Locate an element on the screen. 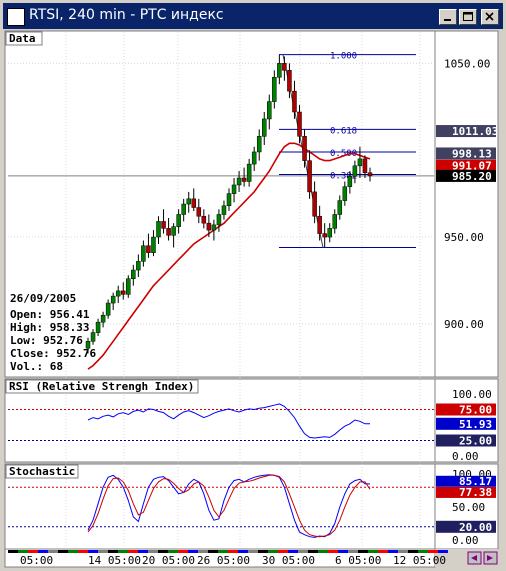 This screenshot has width=506, height=571. arrow-right-icon is located at coordinates (490, 558).